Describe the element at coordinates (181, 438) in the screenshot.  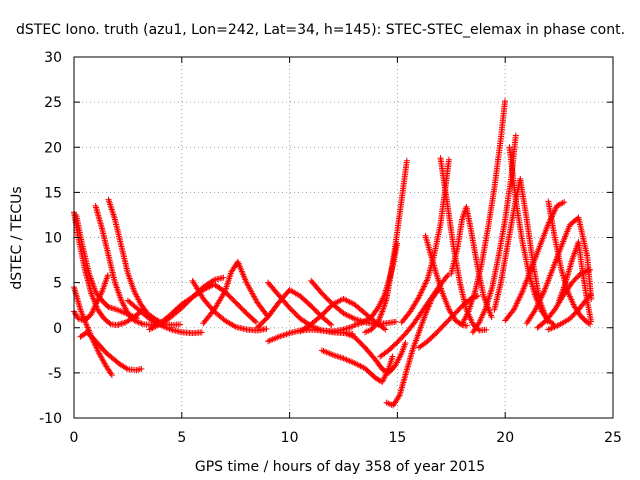
I see `x-tick-label: 5` at that location.